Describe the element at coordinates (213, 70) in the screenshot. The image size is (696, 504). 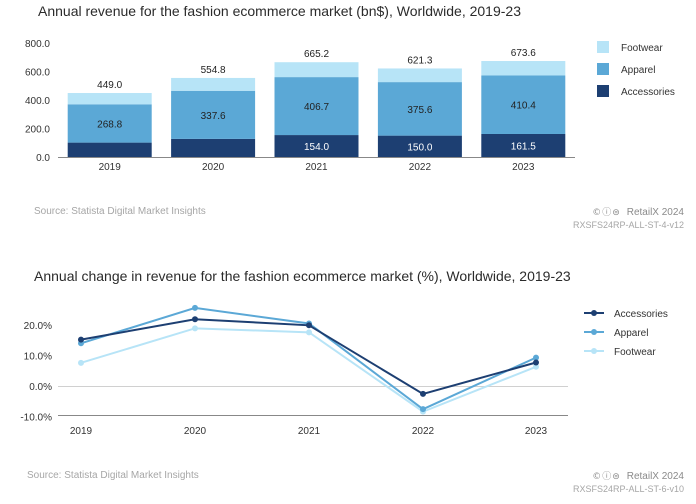
I see `bar-total-label: 554.8` at that location.